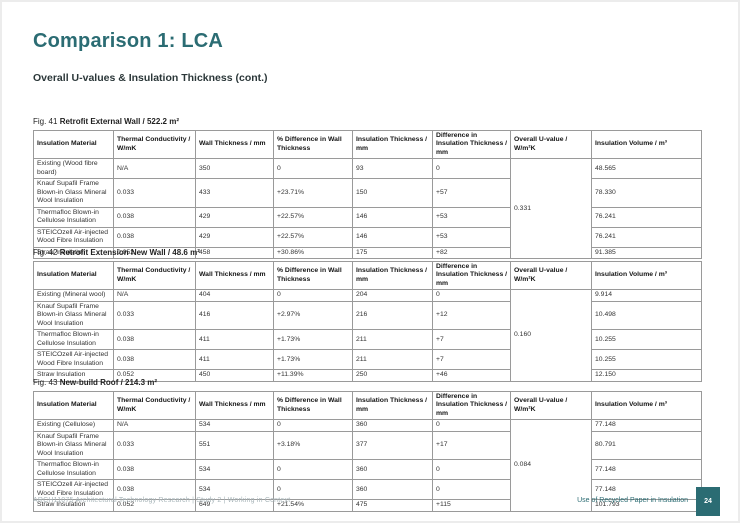 Image resolution: width=740 pixels, height=523 pixels. Describe the element at coordinates (313, 445) in the screenshot. I see `wall-diff-cell: +3.18%` at that location.